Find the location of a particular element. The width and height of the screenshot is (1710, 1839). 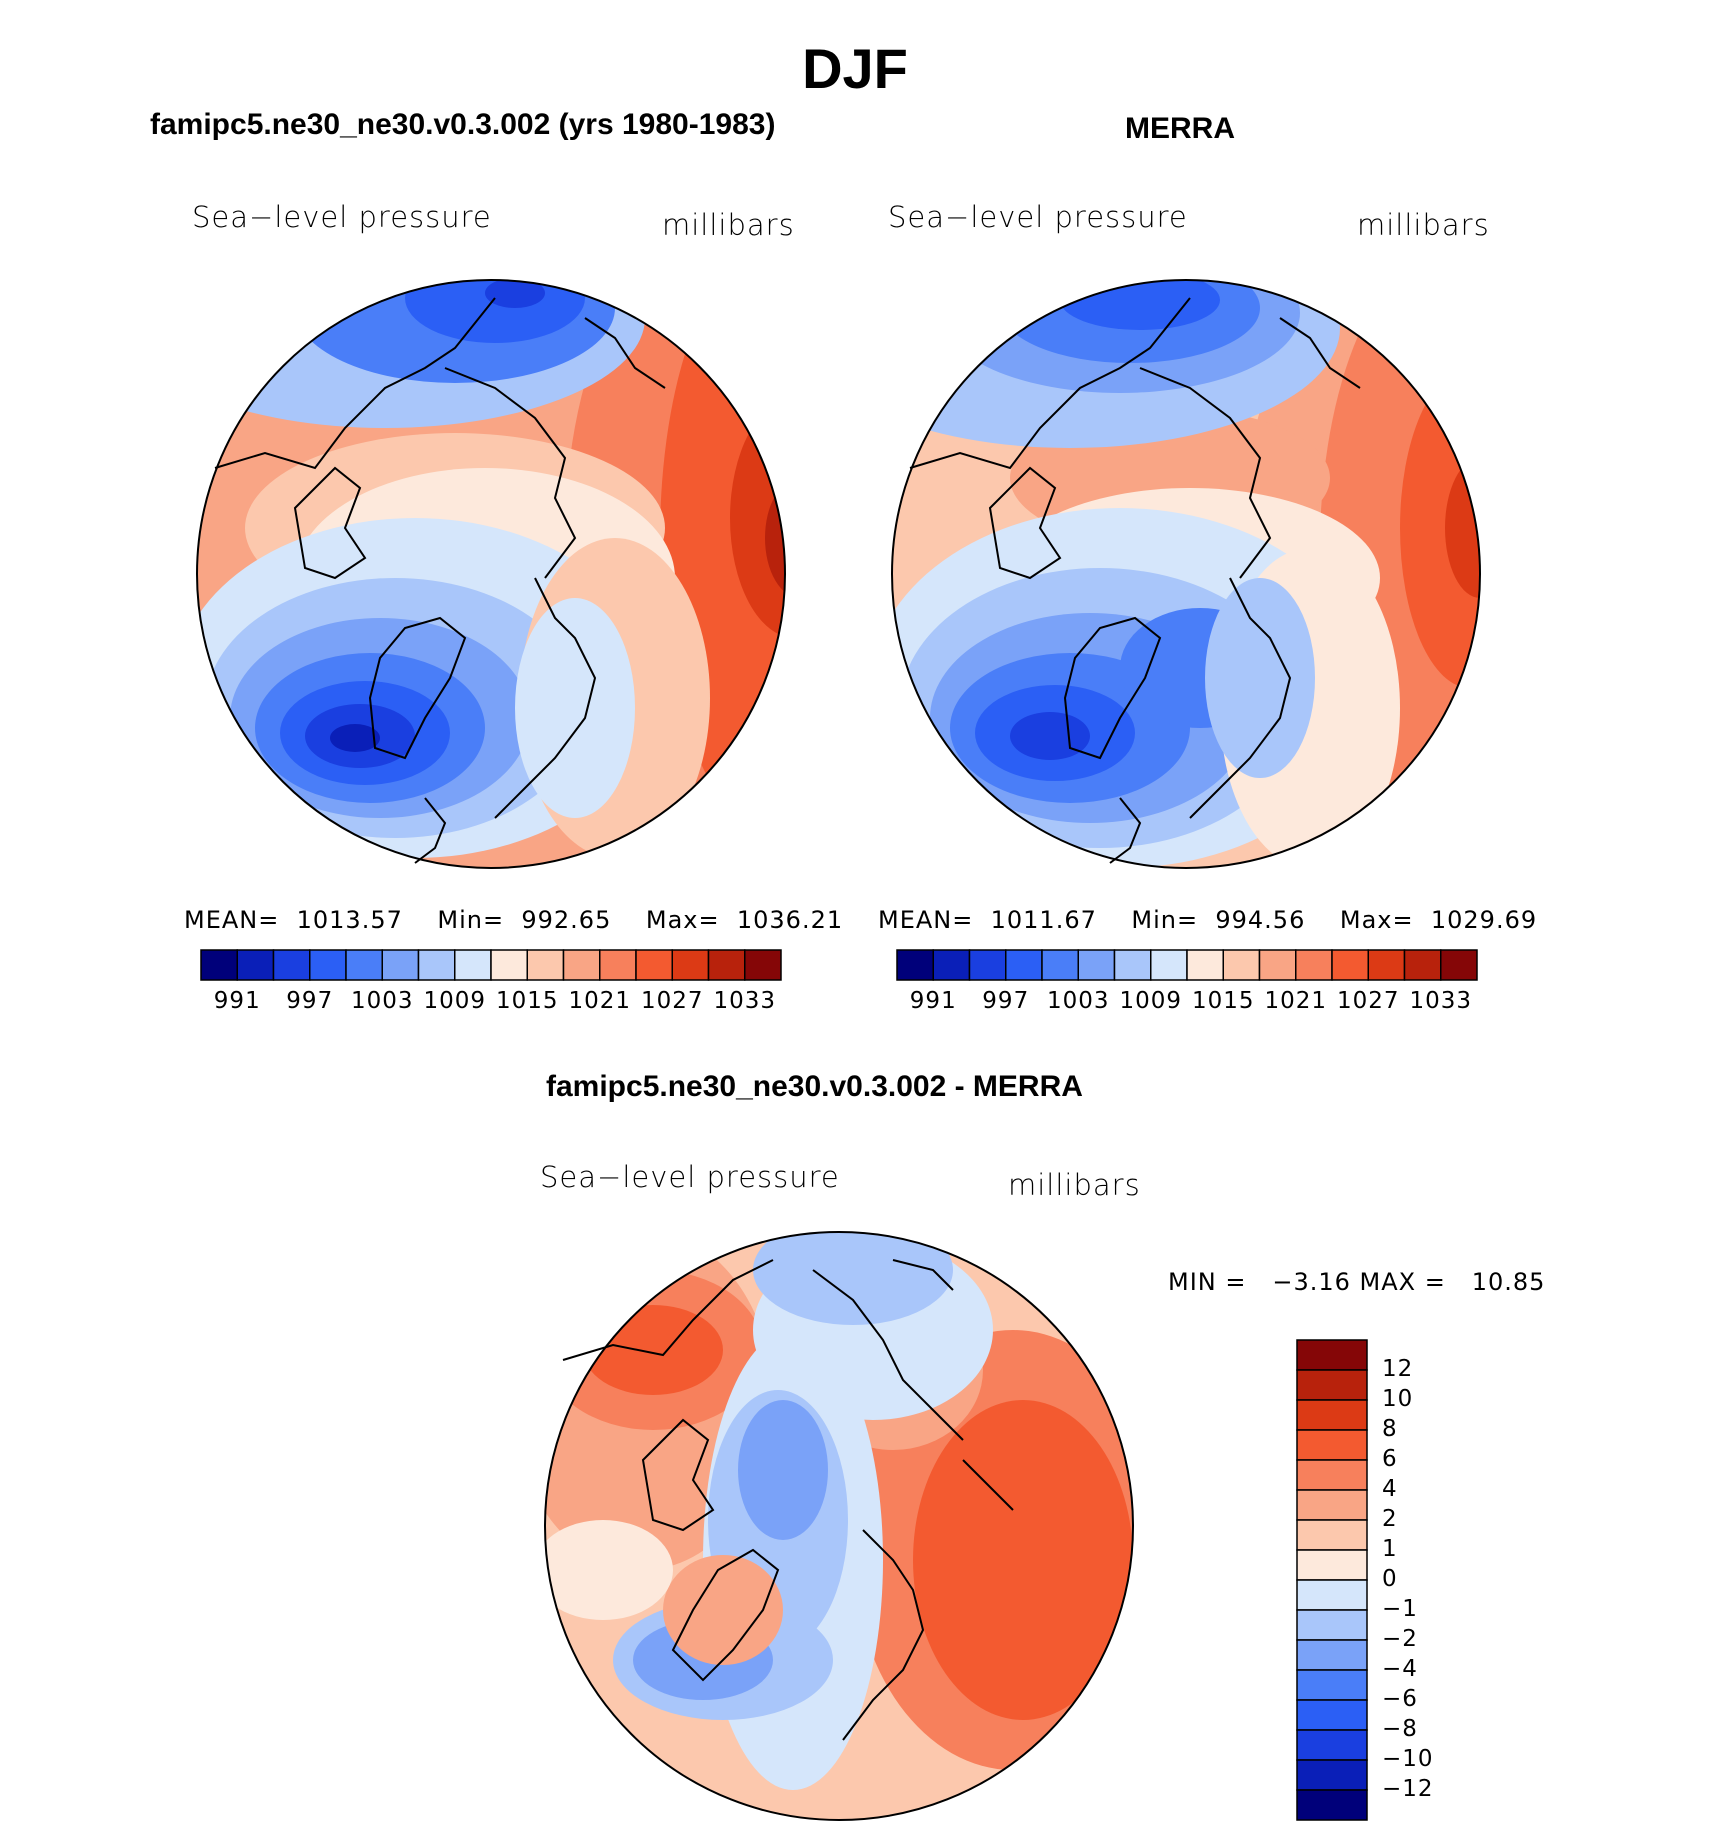

diff-colorbar-tick-label: 1 is located at coordinates (1390, 1549).